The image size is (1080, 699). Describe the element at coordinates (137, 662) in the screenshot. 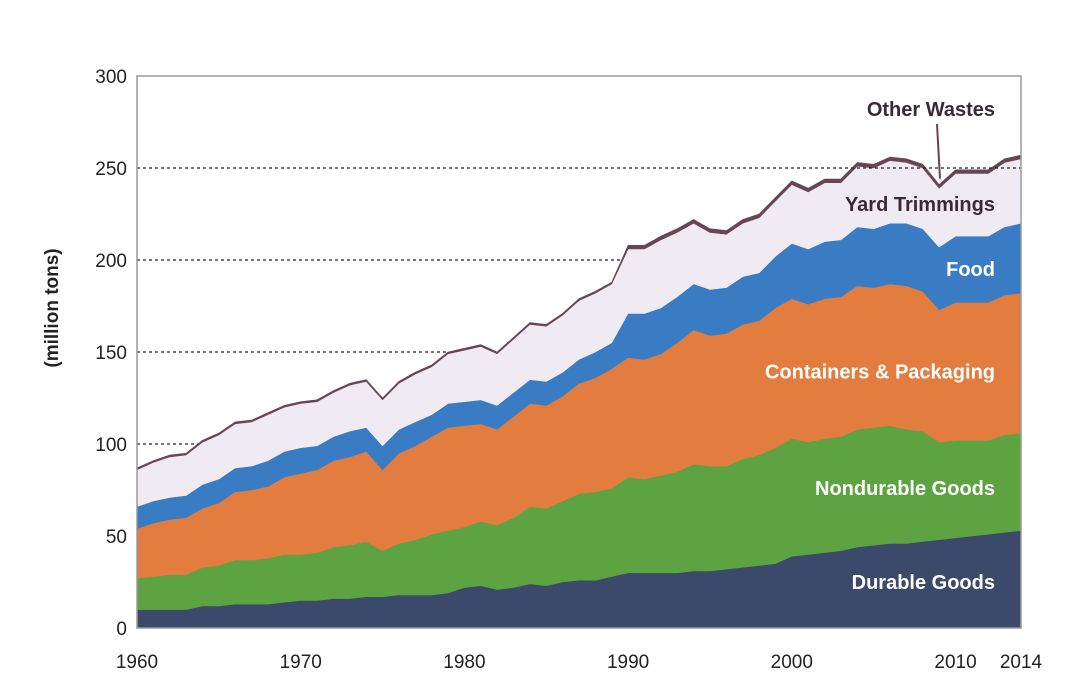

I see `x-tick-label: 1960` at that location.